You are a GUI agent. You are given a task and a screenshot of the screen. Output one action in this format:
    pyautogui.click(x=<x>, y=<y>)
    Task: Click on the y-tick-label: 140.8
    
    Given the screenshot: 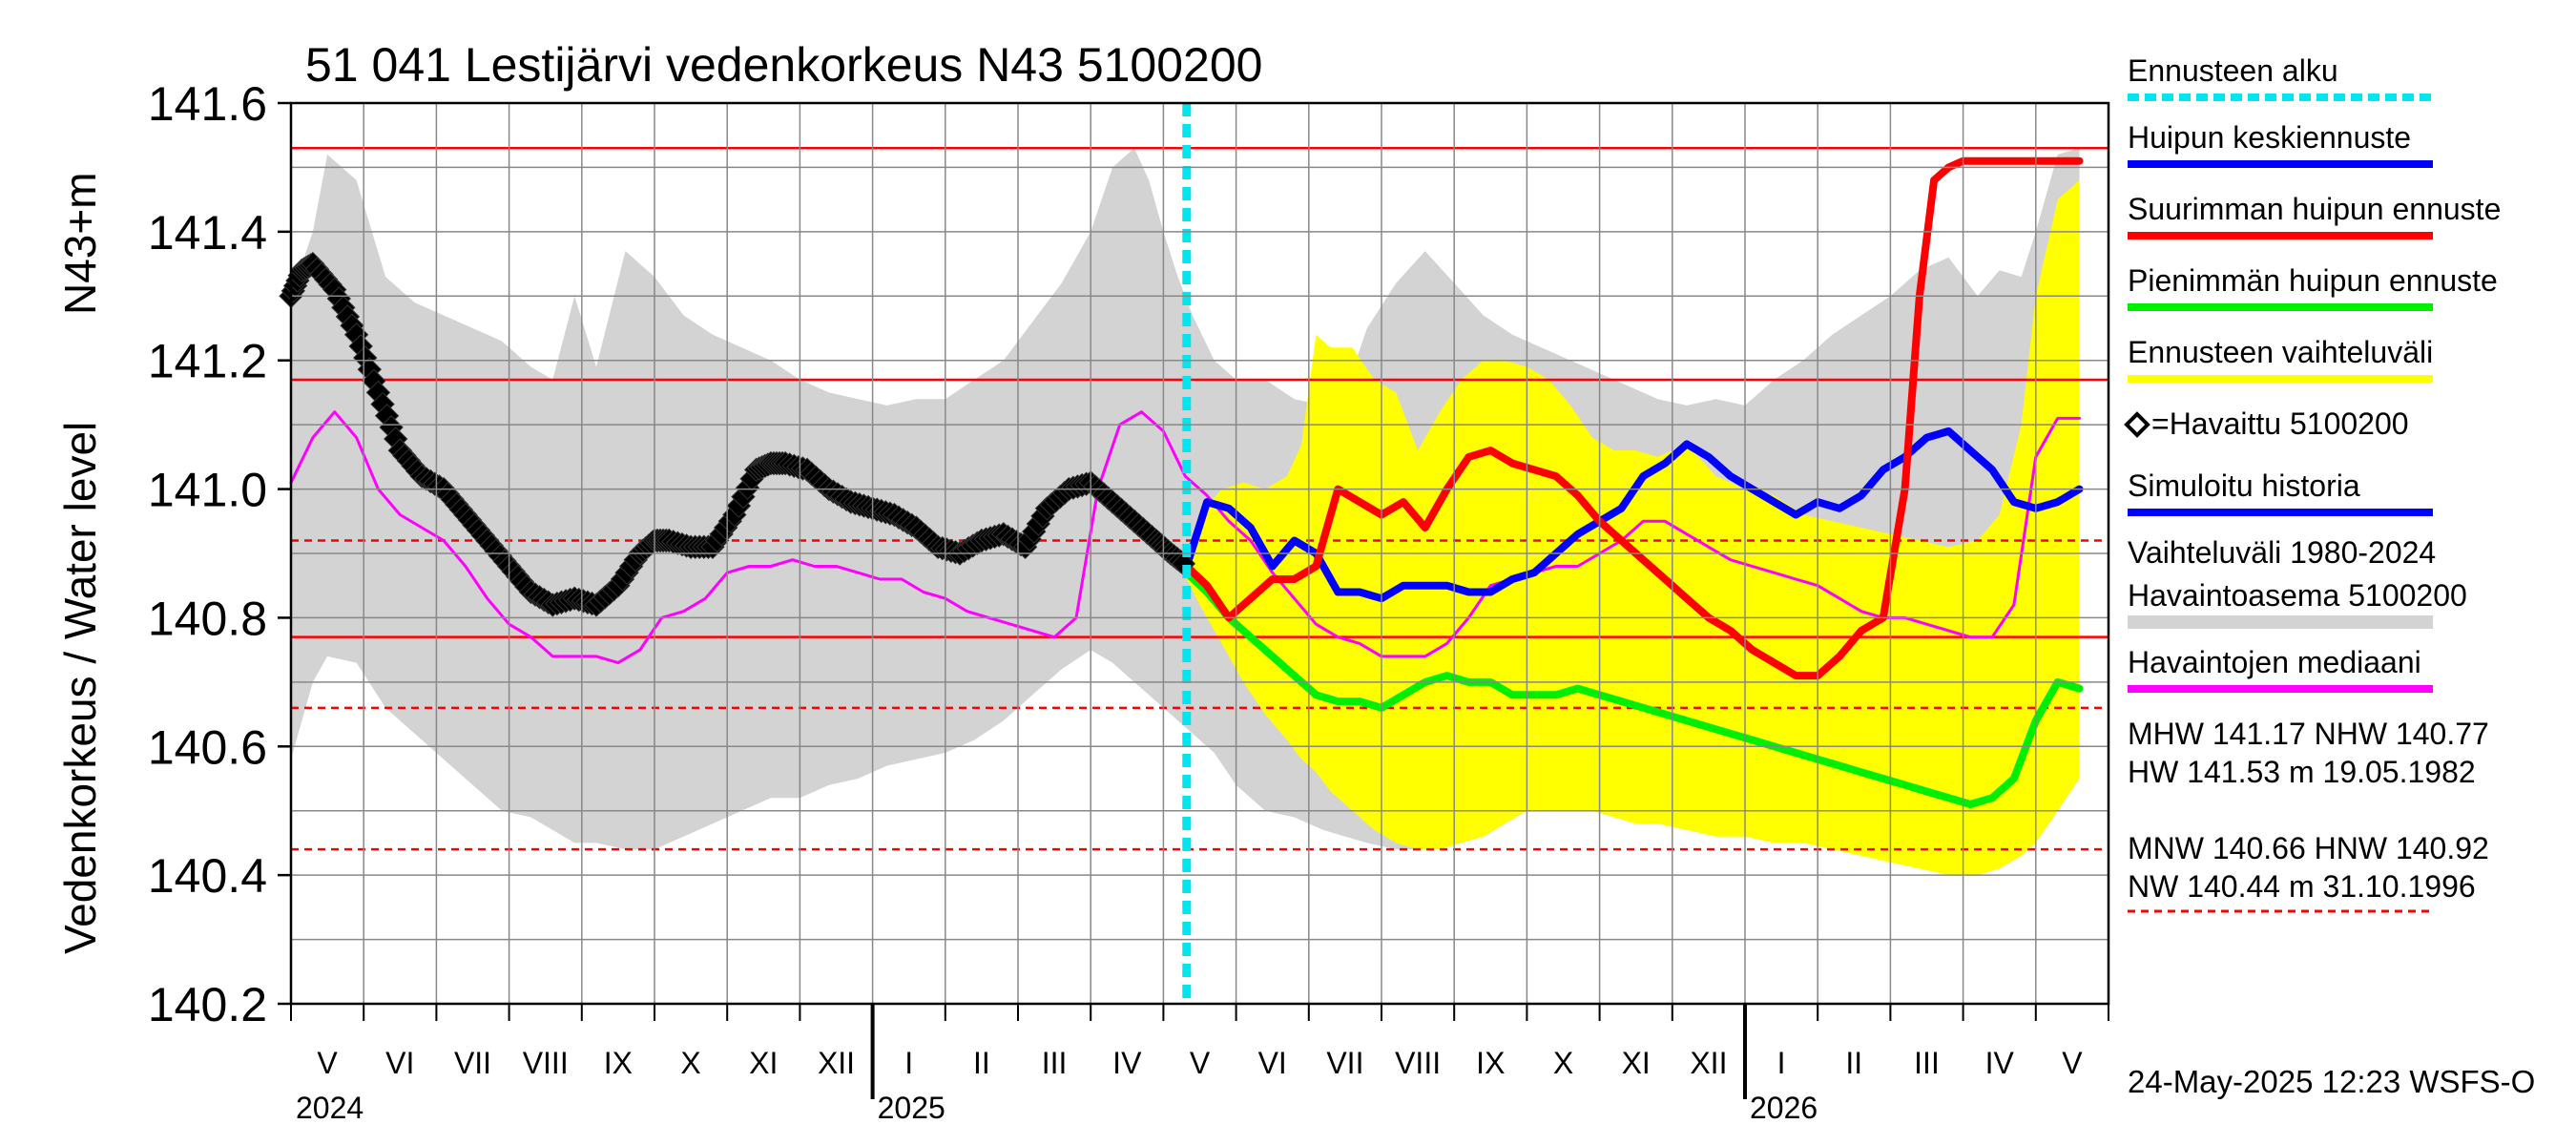 What is the action you would take?
    pyautogui.click(x=207, y=618)
    